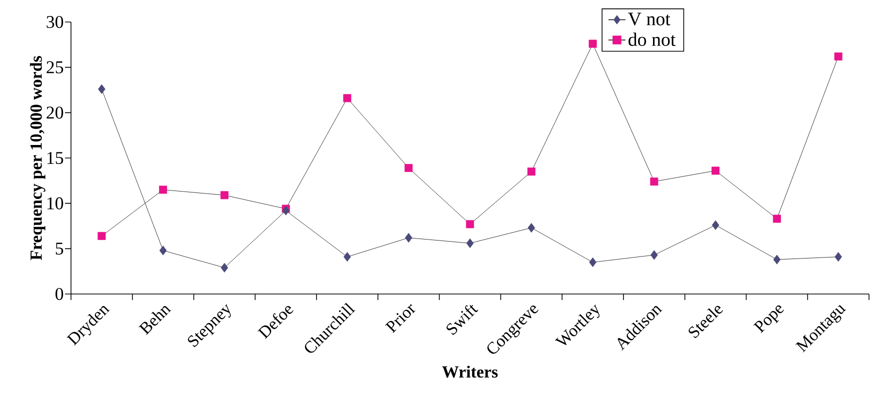 Image resolution: width=872 pixels, height=419 pixels. I want to click on y-tick-label: 5, so click(60, 248).